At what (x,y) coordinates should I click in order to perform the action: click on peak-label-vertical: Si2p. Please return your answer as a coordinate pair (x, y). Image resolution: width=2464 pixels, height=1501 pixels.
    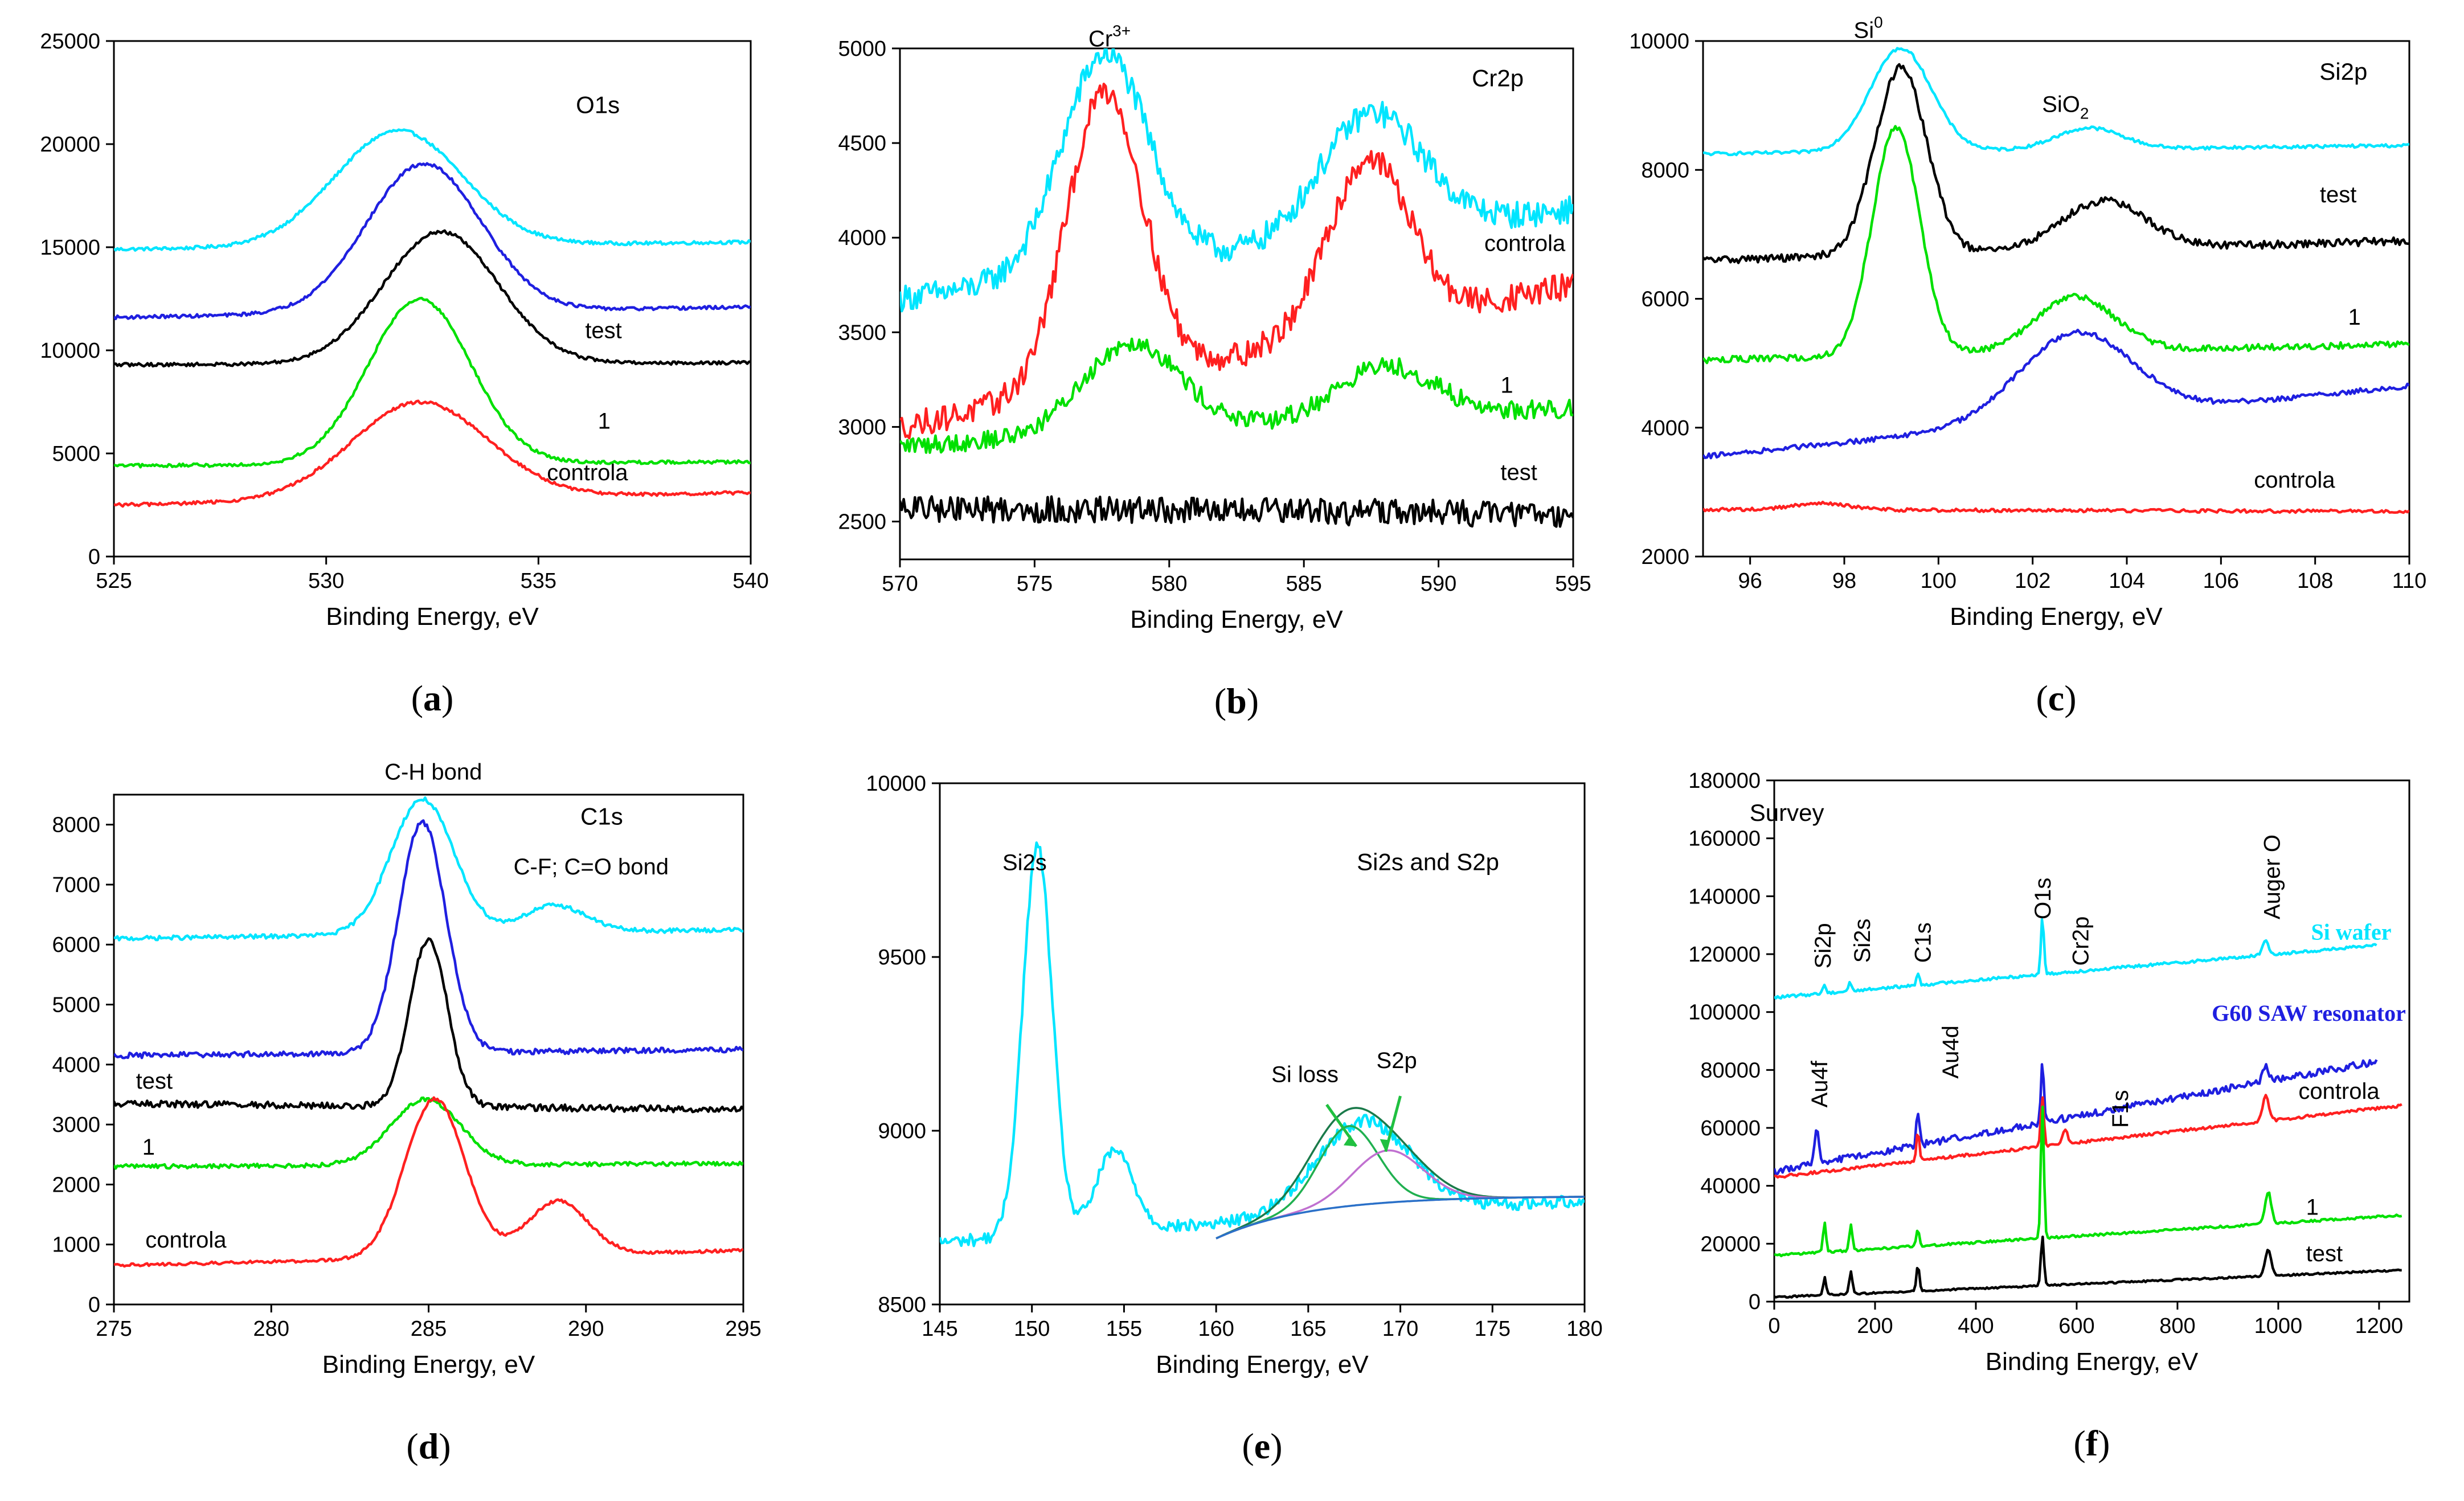
    Looking at the image, I should click on (1823, 945).